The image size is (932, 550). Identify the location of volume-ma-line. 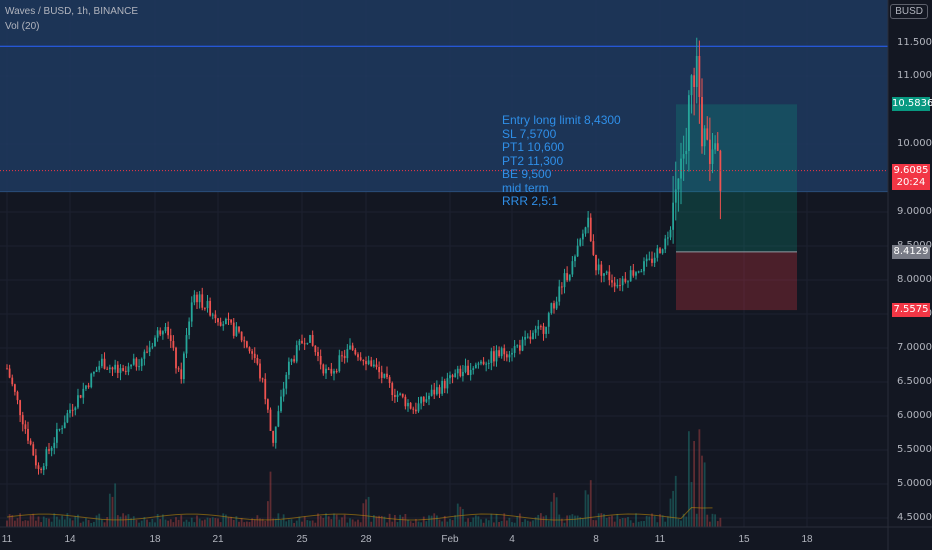
(359, 513).